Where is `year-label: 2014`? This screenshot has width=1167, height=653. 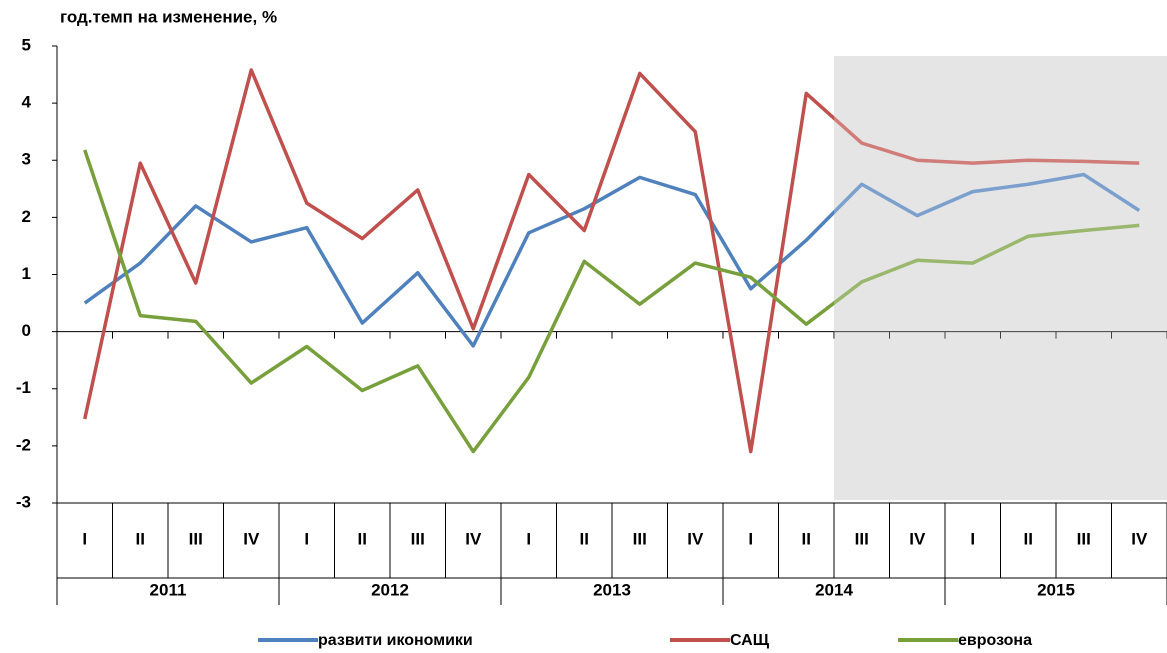
year-label: 2014 is located at coordinates (834, 589).